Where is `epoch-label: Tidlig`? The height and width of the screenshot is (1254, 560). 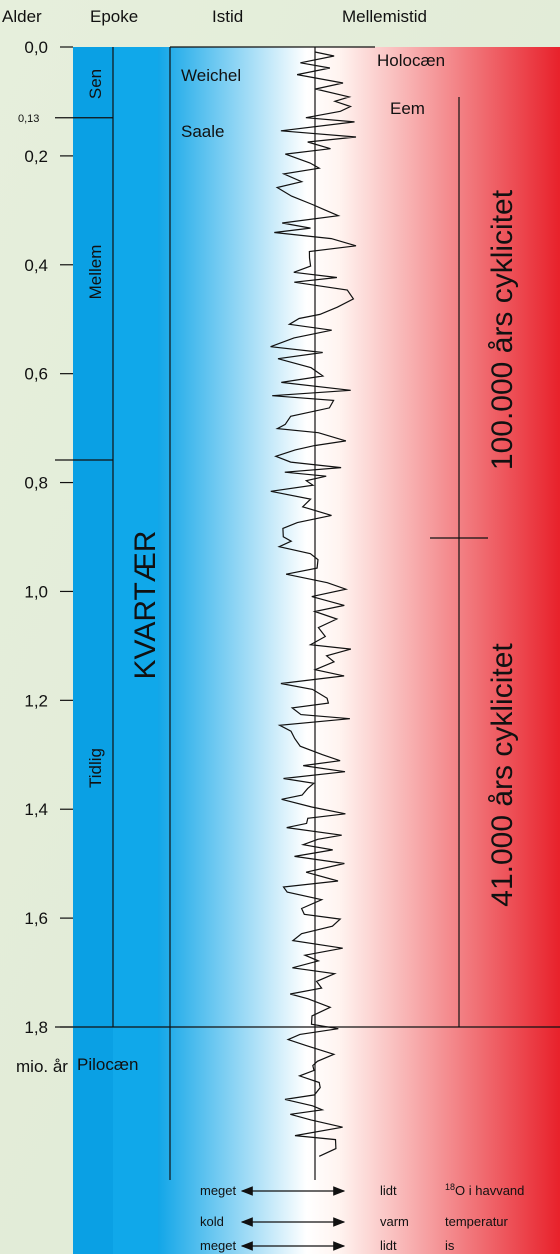
epoch-label: Tidlig is located at coordinates (95, 768).